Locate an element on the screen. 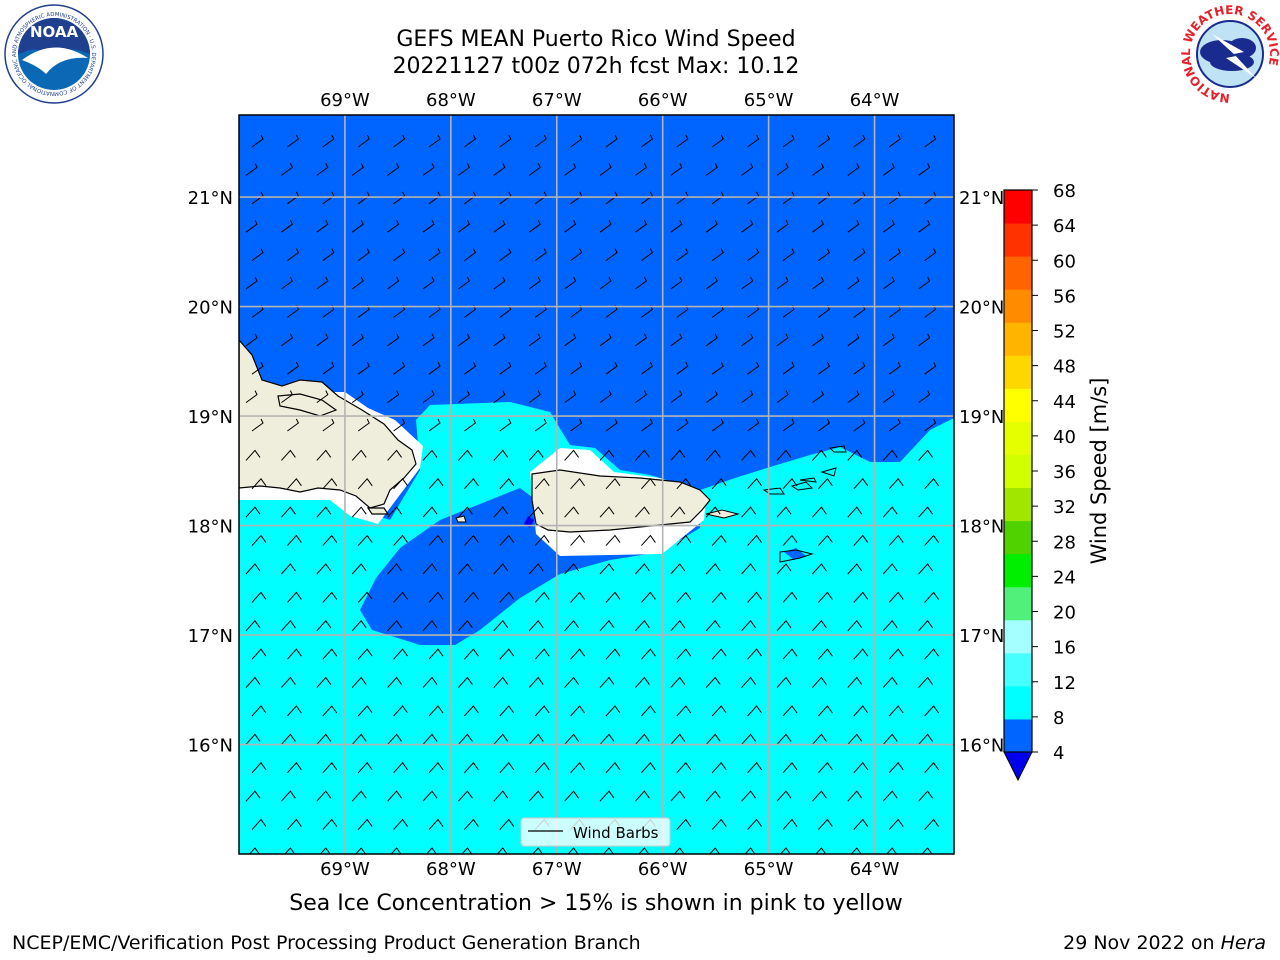 The width and height of the screenshot is (1280, 960). colorbar-tick-label: 44 is located at coordinates (1064, 402).